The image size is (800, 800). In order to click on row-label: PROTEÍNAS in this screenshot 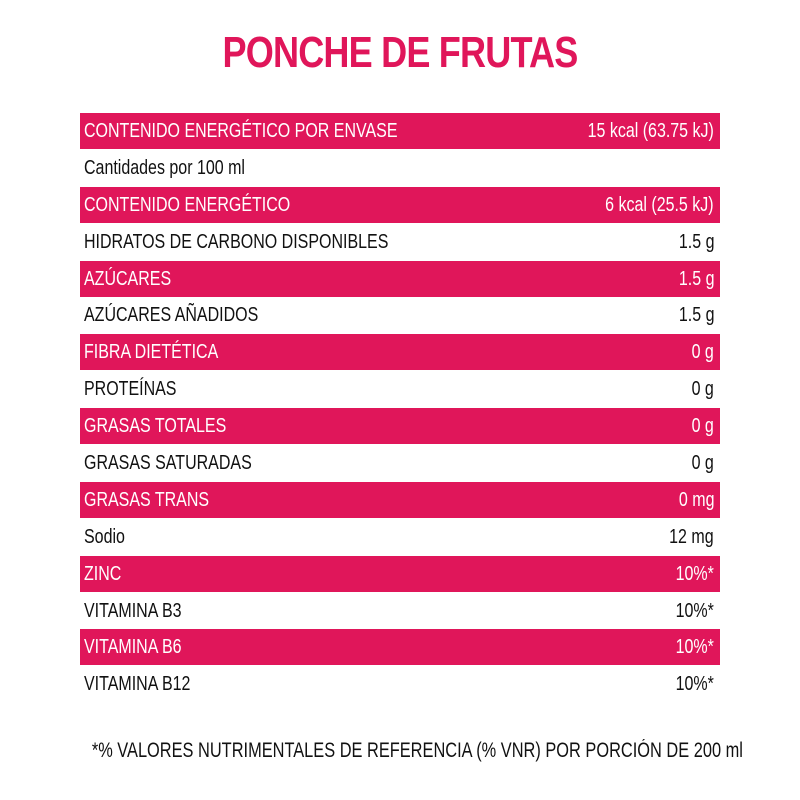, I will do `click(130, 389)`.